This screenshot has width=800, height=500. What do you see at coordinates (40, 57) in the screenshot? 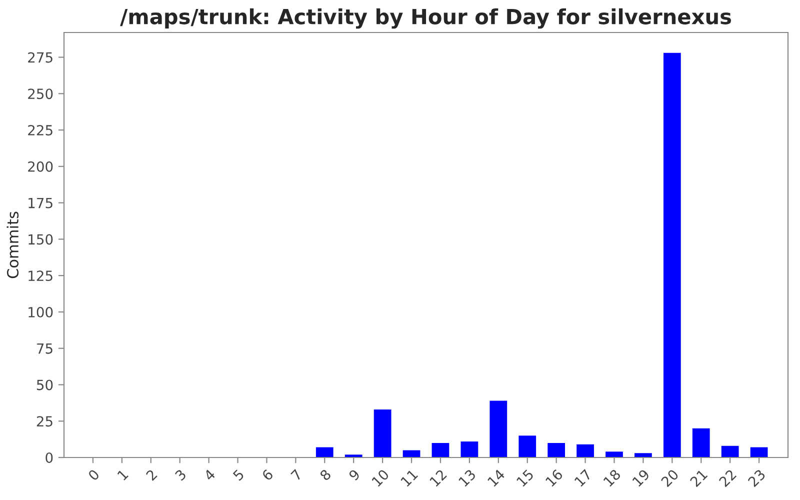
I see `y-tick-label: 275` at bounding box center [40, 57].